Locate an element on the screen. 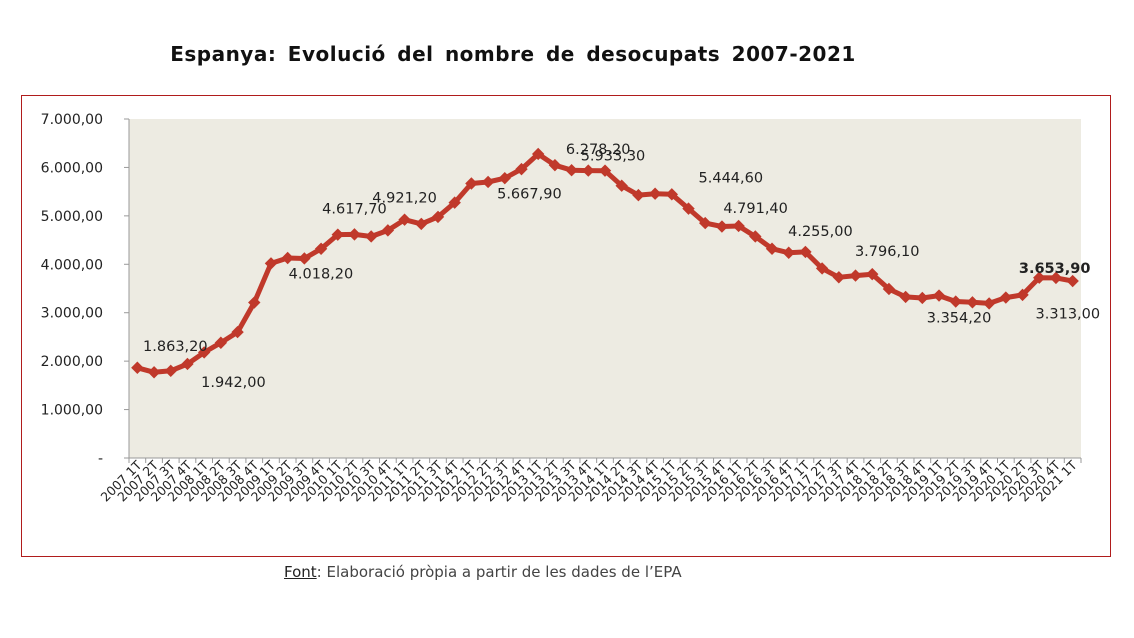  data-label: 1.863,20 is located at coordinates (175, 347).